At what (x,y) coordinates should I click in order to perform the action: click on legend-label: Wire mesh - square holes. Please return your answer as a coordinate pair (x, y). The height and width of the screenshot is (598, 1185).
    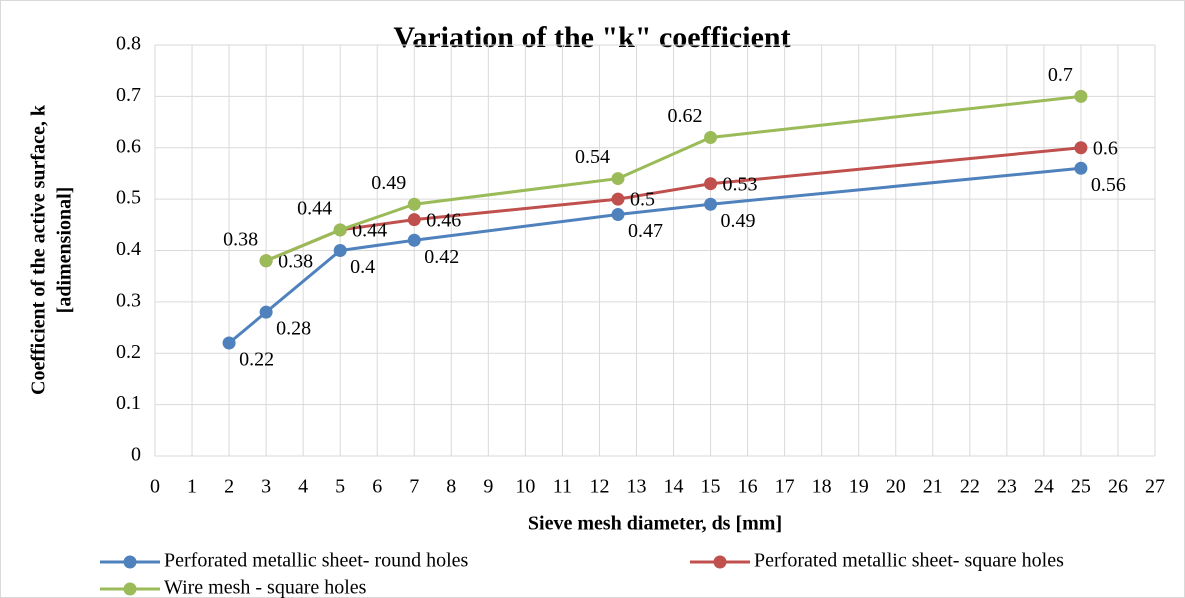
    Looking at the image, I should click on (265, 587).